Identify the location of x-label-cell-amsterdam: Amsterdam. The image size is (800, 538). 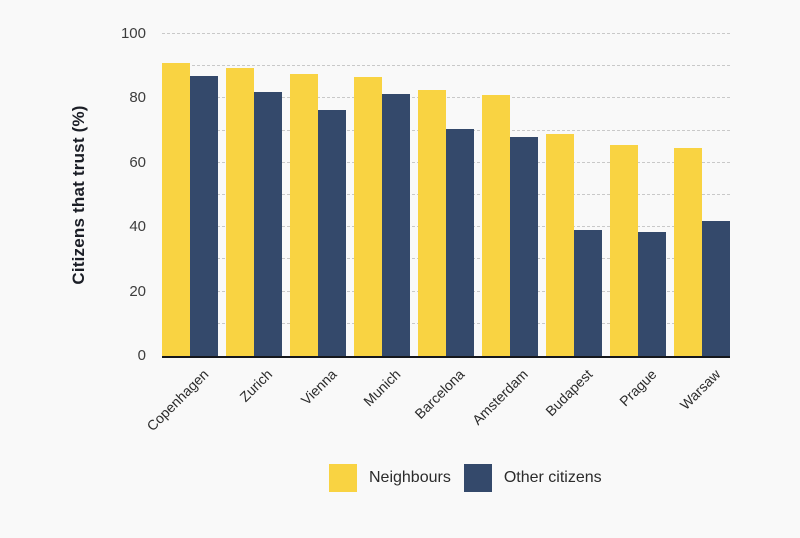
(503, 396).